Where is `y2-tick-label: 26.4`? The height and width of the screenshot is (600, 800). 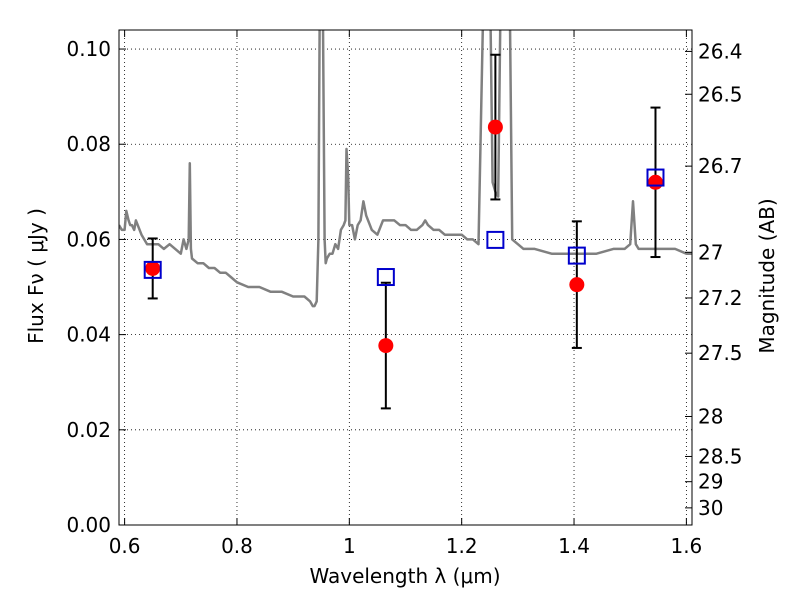
y2-tick-label: 26.4 is located at coordinates (720, 51).